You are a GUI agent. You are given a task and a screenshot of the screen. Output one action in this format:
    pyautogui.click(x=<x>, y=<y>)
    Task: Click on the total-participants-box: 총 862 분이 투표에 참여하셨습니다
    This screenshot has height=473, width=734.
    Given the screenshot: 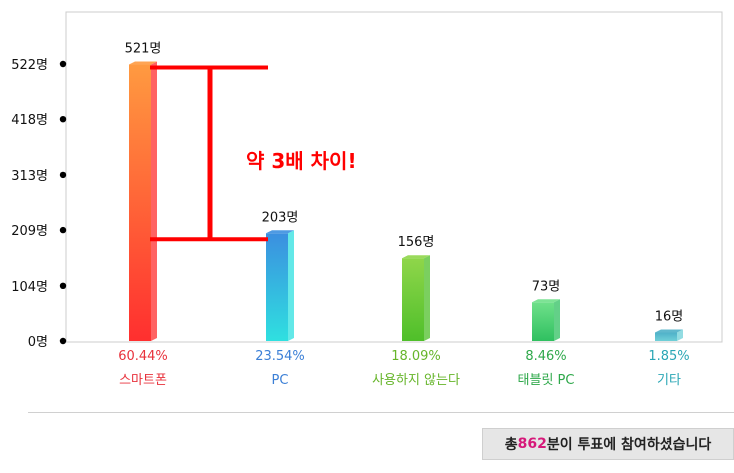 What is the action you would take?
    pyautogui.click(x=608, y=444)
    